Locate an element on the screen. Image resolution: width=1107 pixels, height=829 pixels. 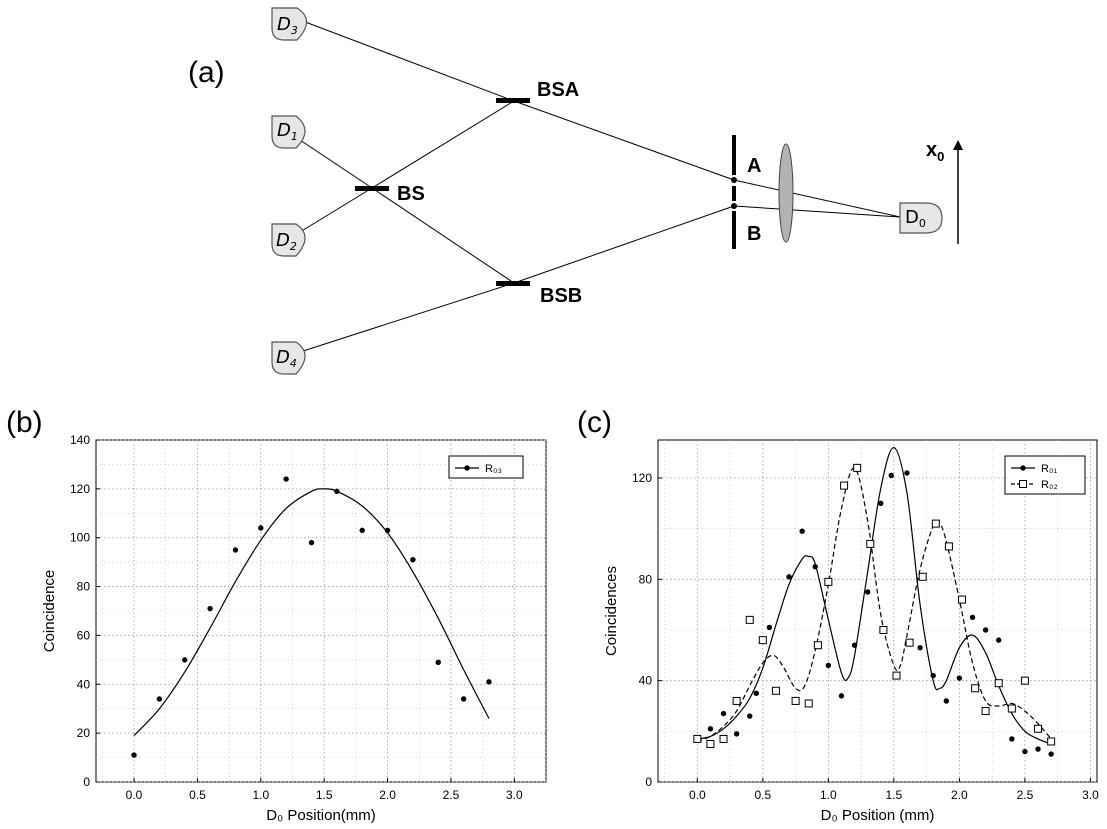
beam-bsb-slit-b is located at coordinates (624, 244).